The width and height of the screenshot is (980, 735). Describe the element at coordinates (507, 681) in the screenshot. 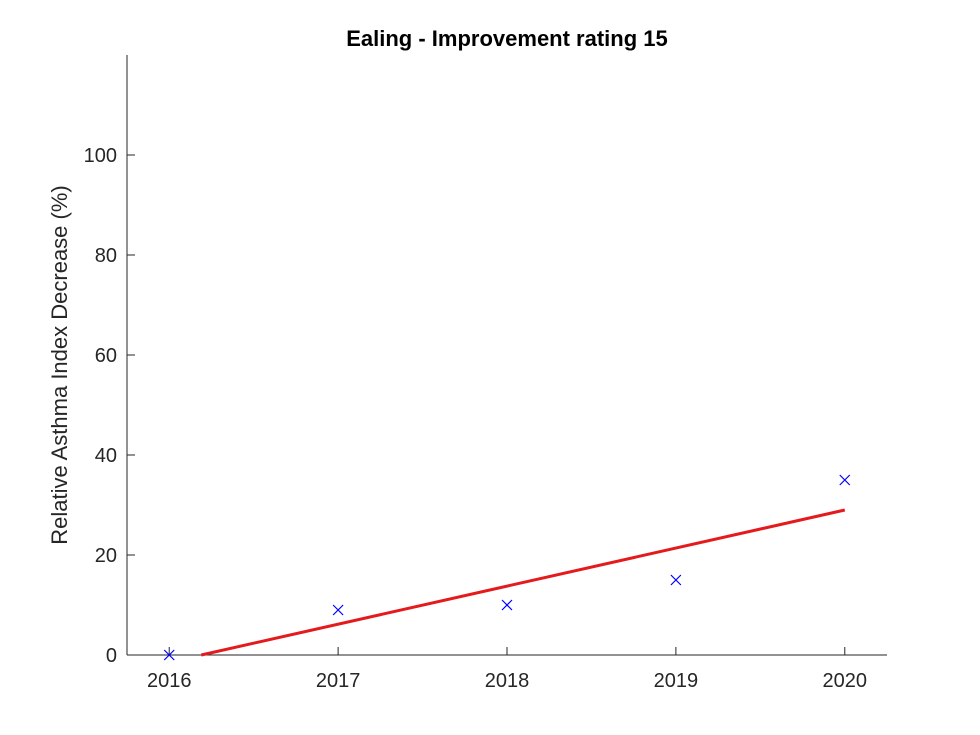

I see `x-tick-label-2018: 2018` at that location.